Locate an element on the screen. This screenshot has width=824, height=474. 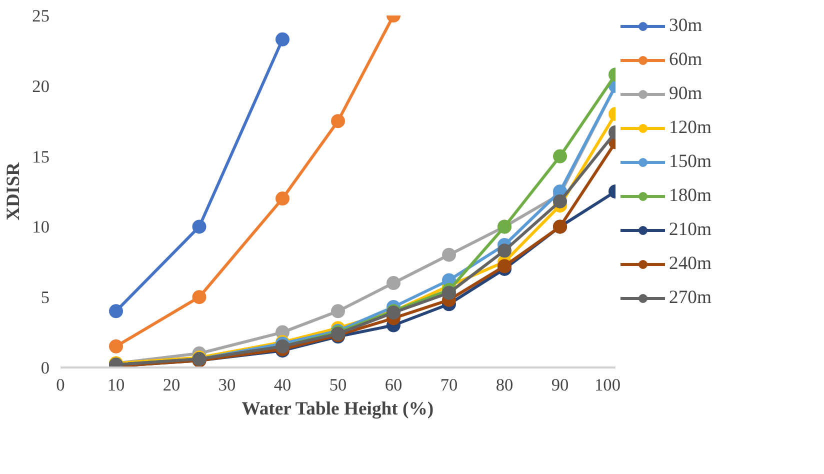
x-tick-label: 100 is located at coordinates (607, 385).